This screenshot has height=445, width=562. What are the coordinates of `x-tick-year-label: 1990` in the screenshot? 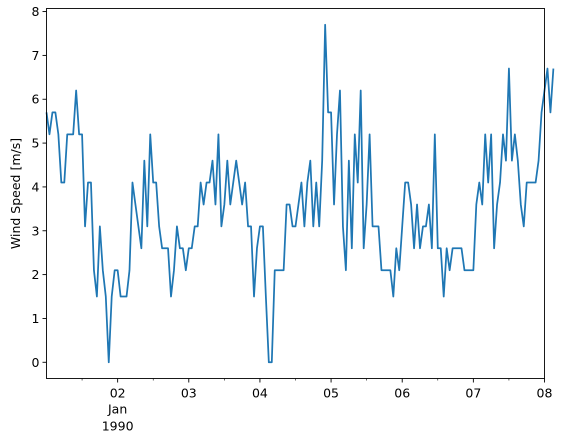 It's located at (118, 426).